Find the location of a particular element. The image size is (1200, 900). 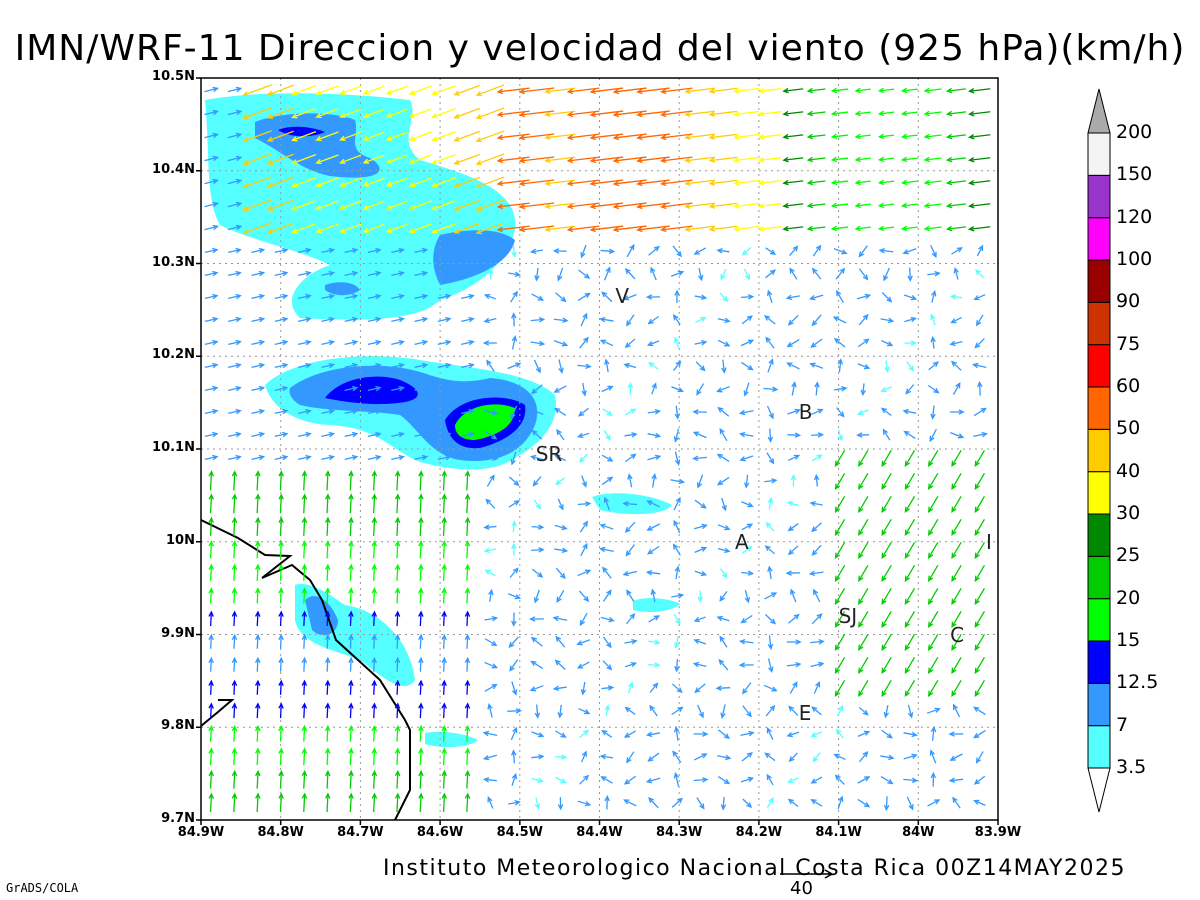

x-tick-label: 84.7W is located at coordinates (360, 832).